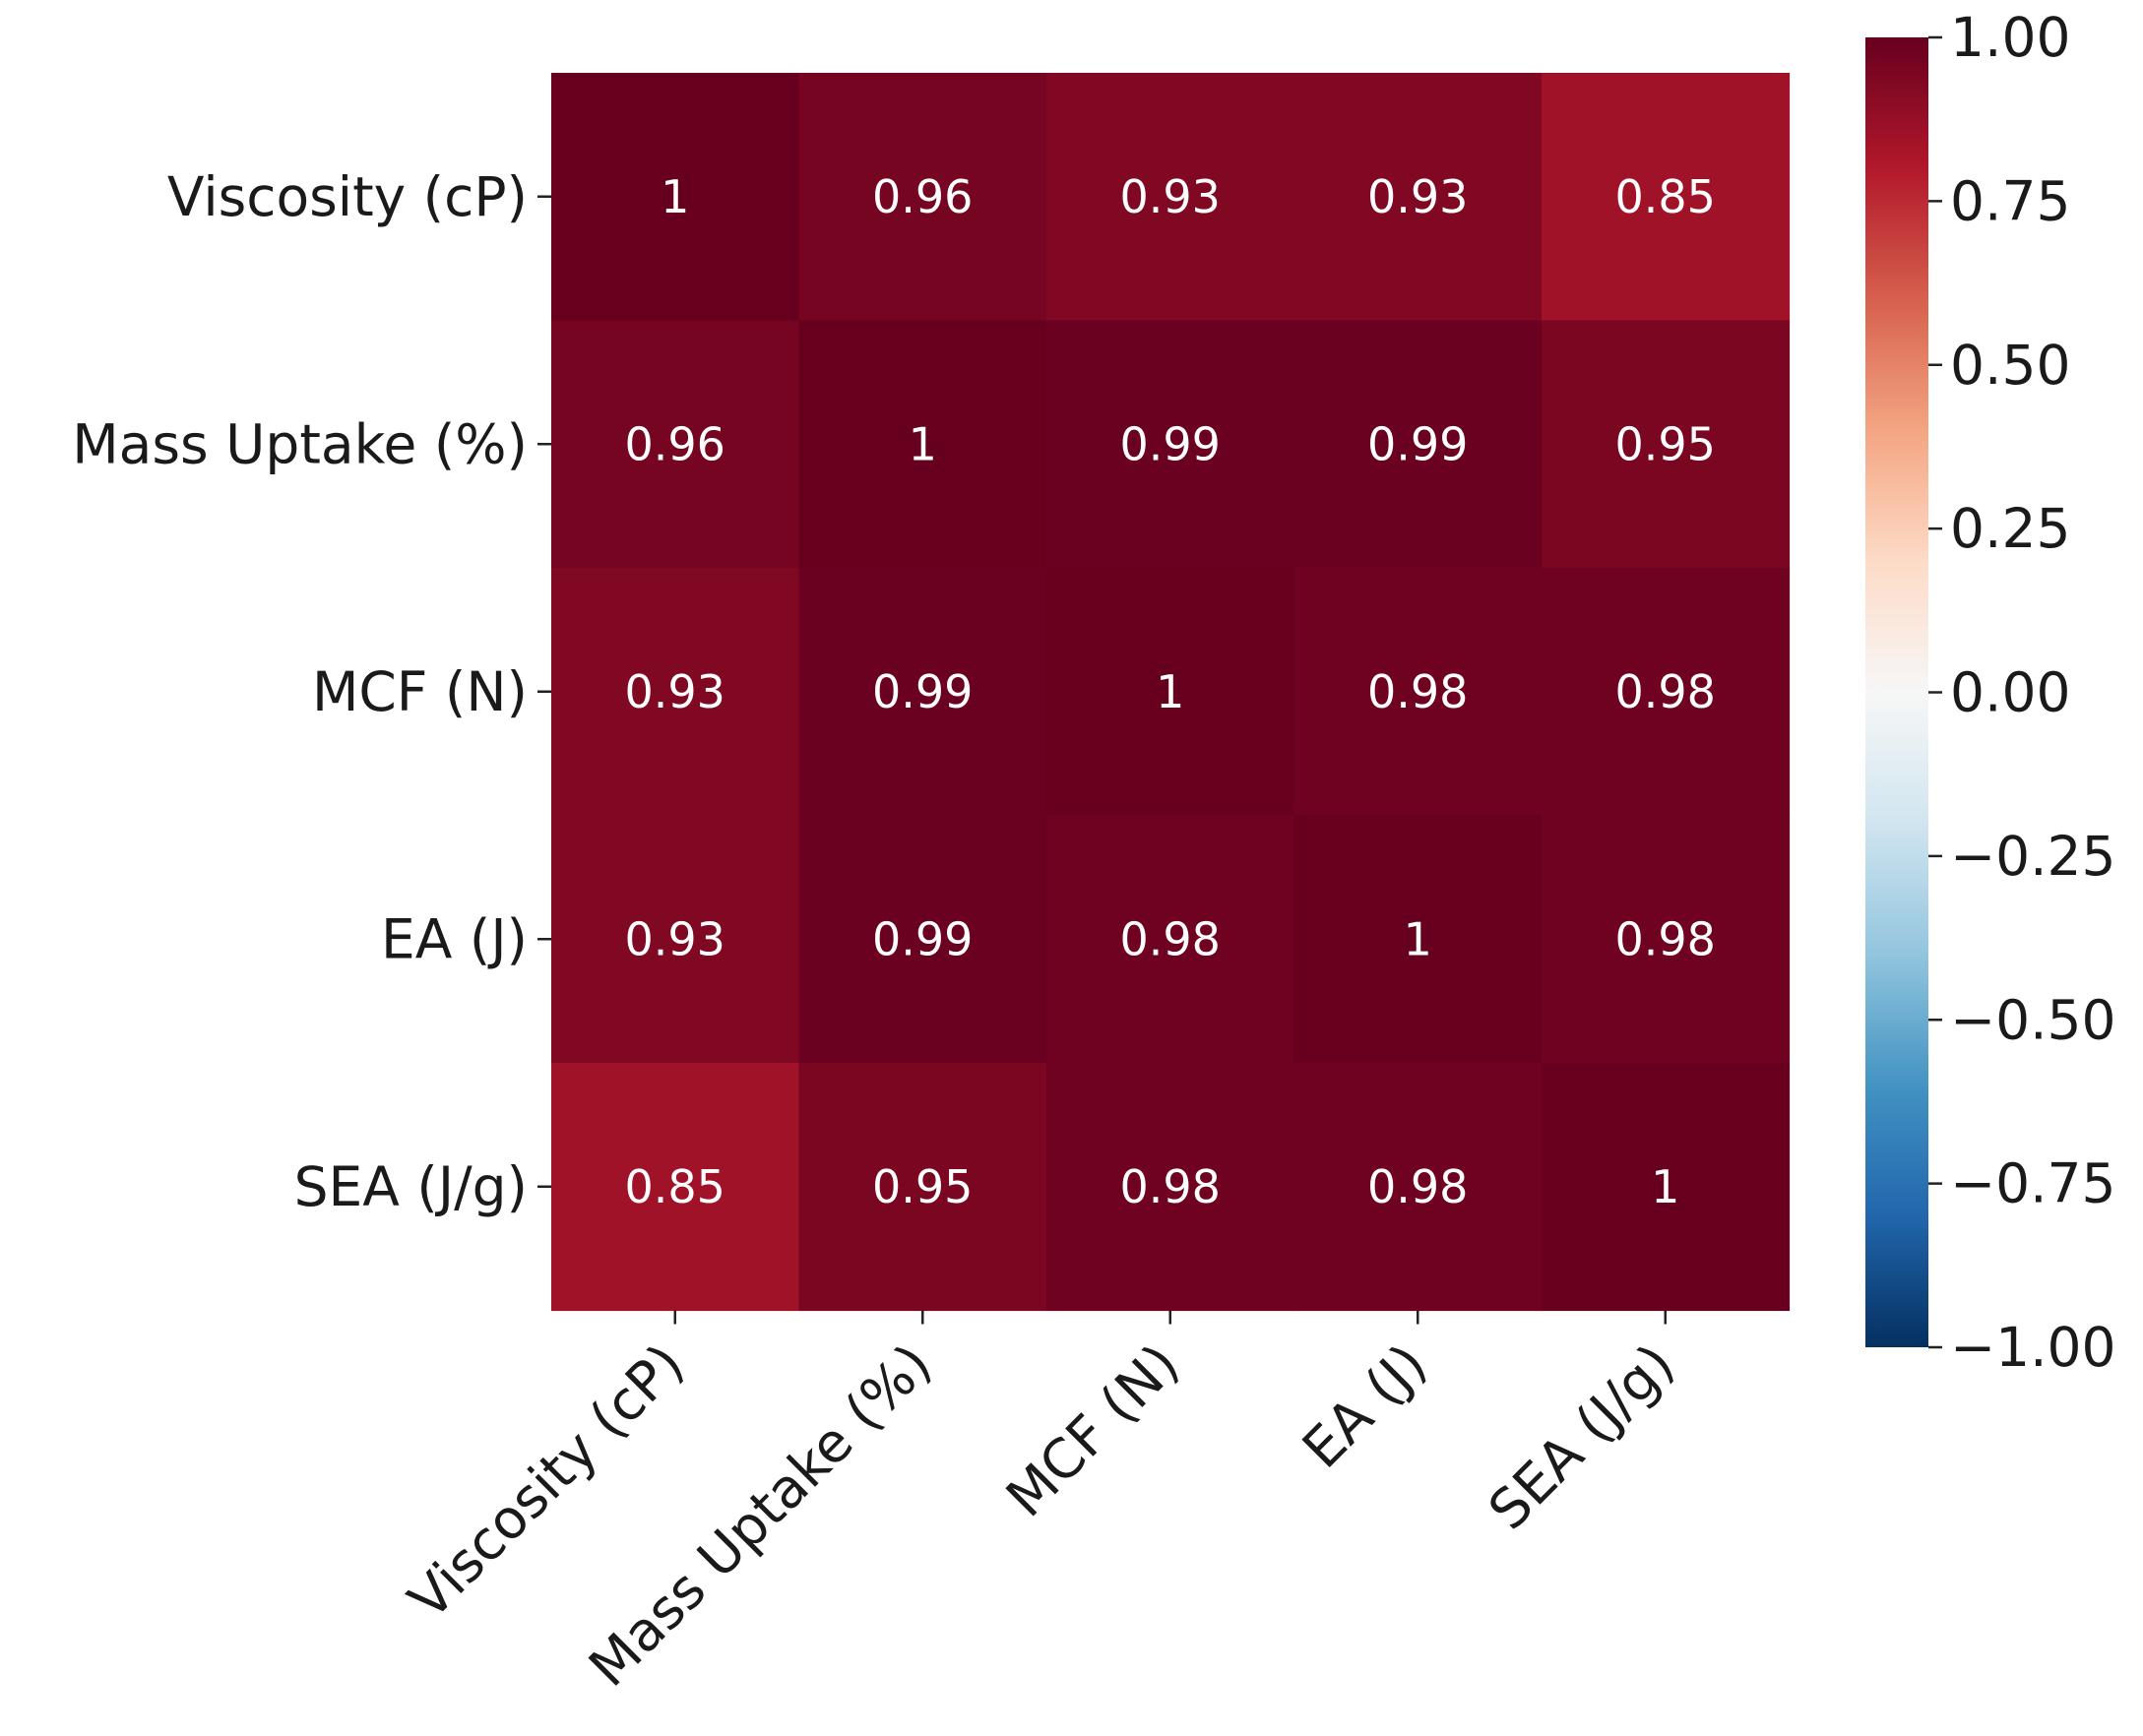 Image resolution: width=2143 pixels, height=1736 pixels. I want to click on y-tick-label: Viscosity (cP), so click(347, 196).